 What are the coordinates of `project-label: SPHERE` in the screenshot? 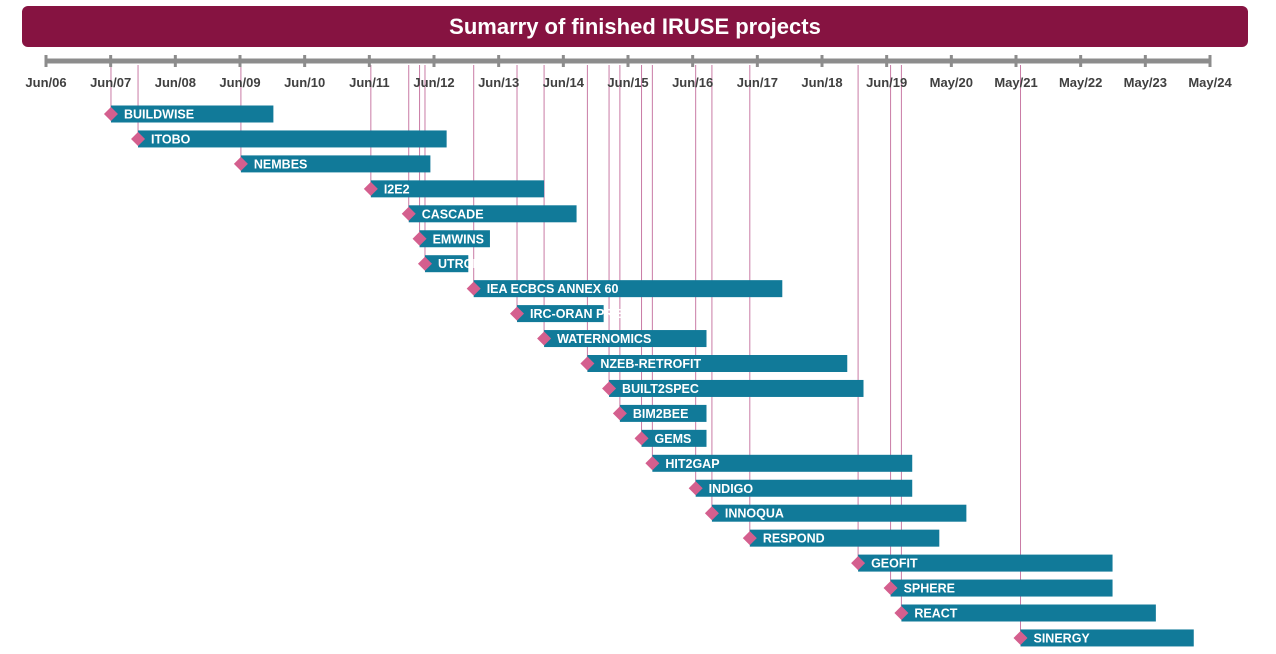 It's located at (929, 589).